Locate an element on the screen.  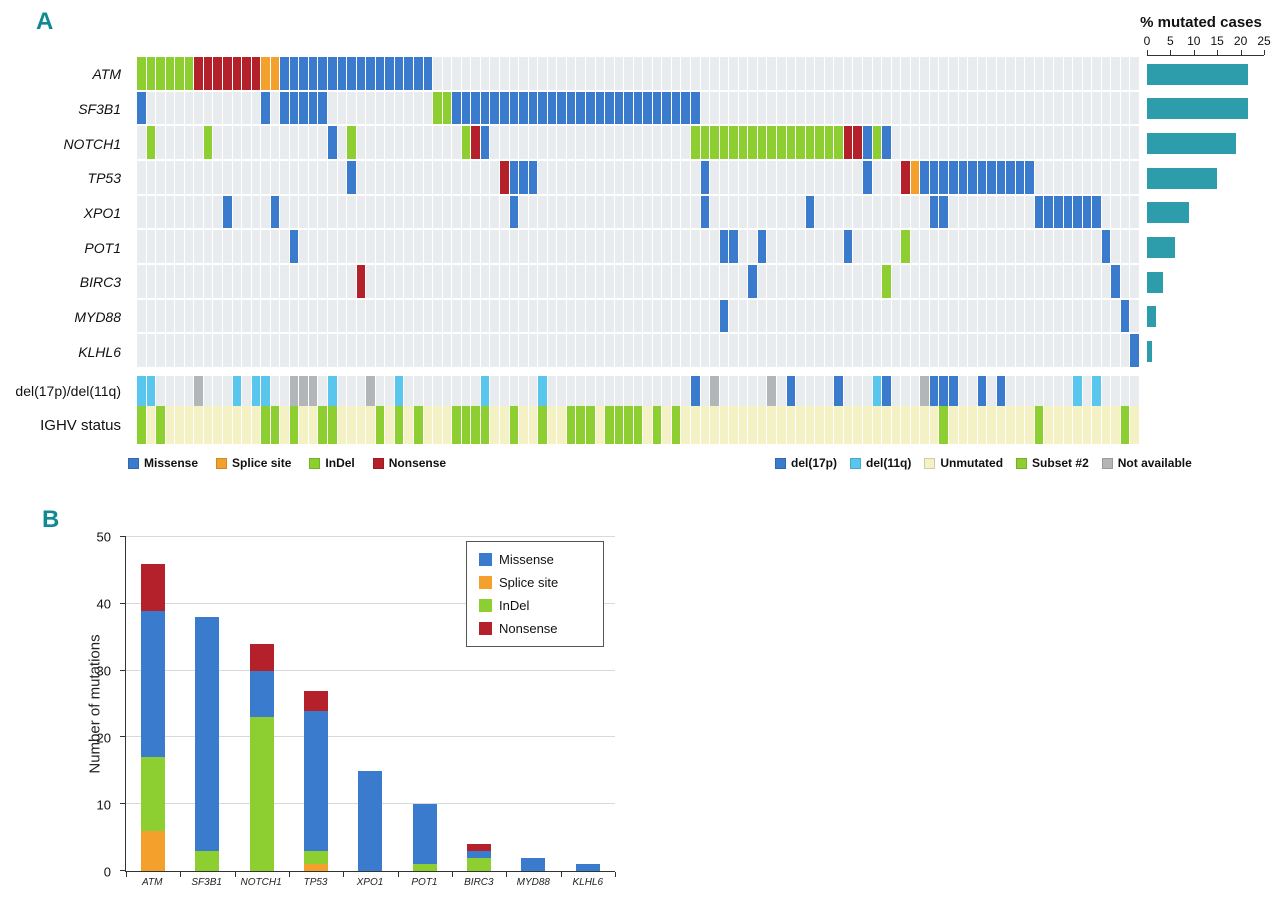
bar-segment-missense is located at coordinates (587, 867).